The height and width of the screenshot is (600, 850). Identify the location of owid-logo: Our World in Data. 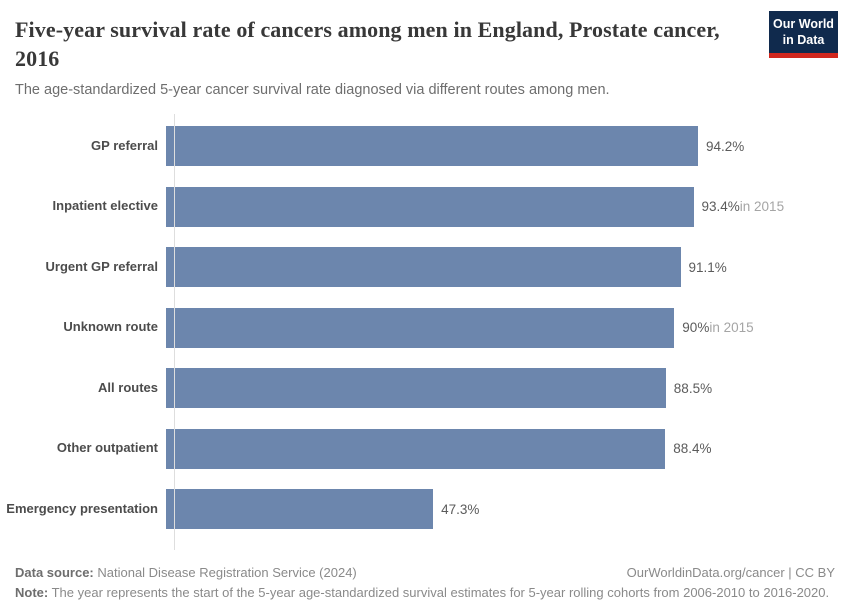
(803, 35).